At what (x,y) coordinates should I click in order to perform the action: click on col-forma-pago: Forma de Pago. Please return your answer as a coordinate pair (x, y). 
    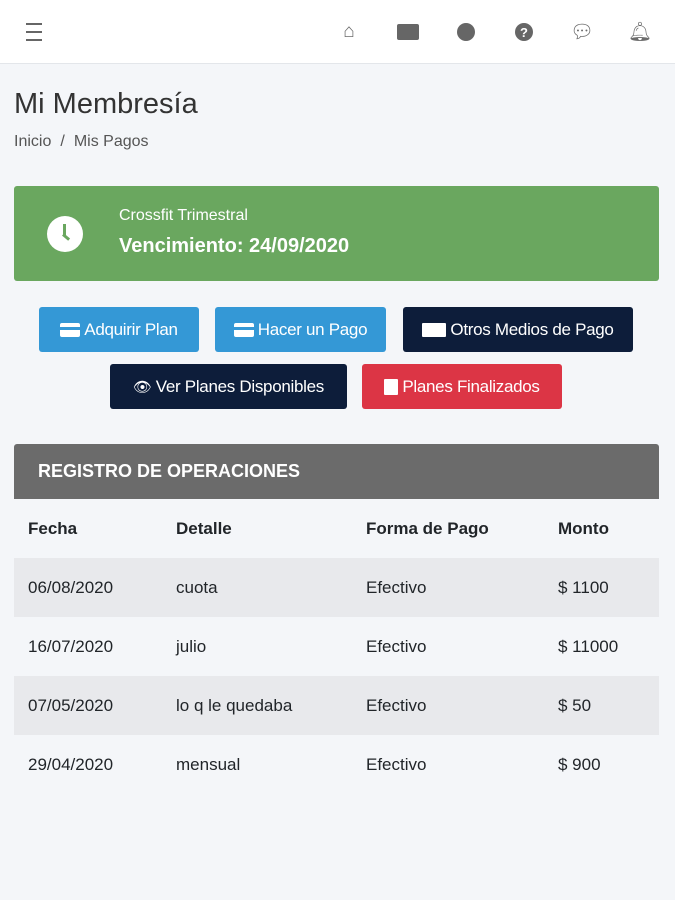
    Looking at the image, I should click on (427, 528).